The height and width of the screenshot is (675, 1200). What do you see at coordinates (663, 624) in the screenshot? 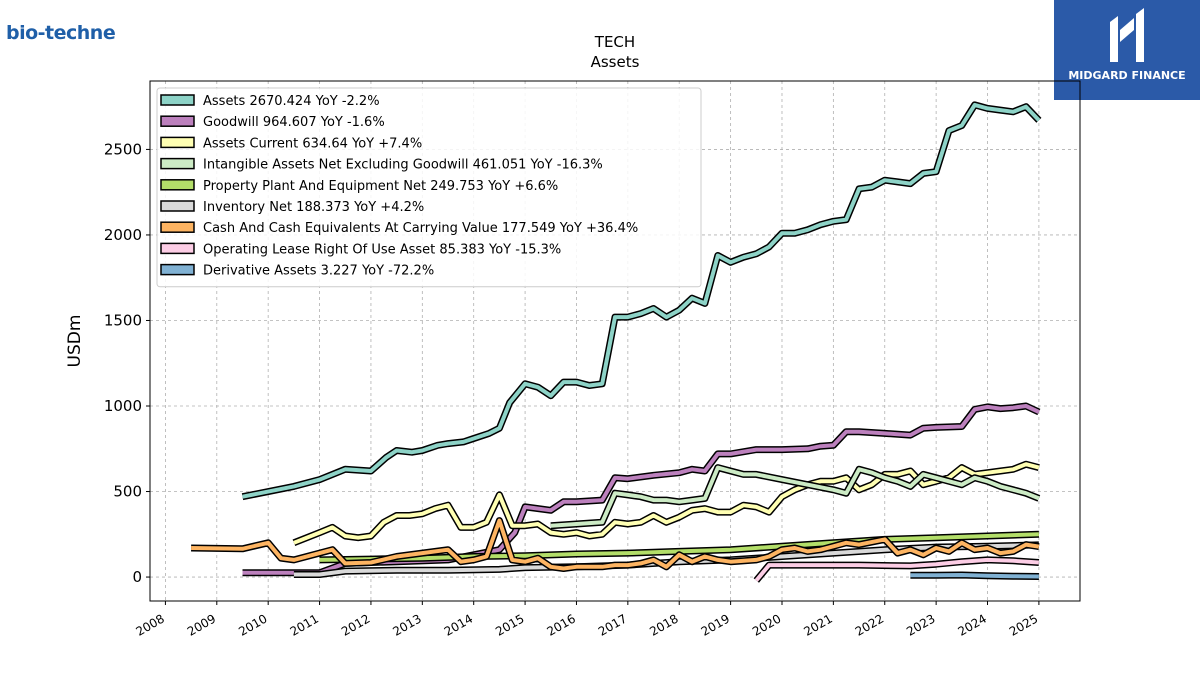
I see `x-tick-label: 2018` at bounding box center [663, 624].